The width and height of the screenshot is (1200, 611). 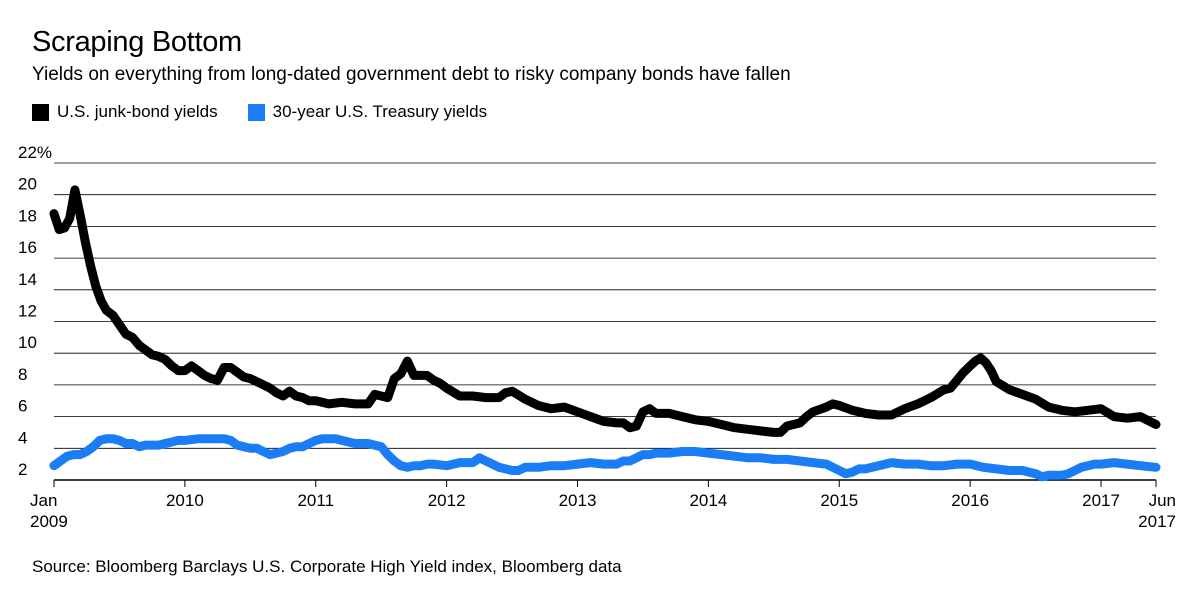 What do you see at coordinates (35, 152) in the screenshot?
I see `y-tick-label: 22%` at bounding box center [35, 152].